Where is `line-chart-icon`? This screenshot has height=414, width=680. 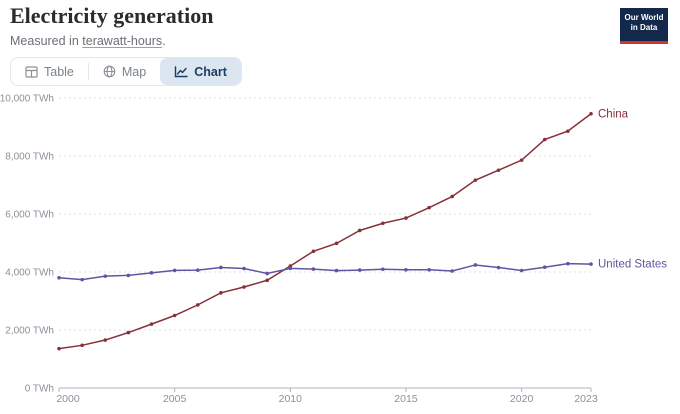 line-chart-icon is located at coordinates (181, 71).